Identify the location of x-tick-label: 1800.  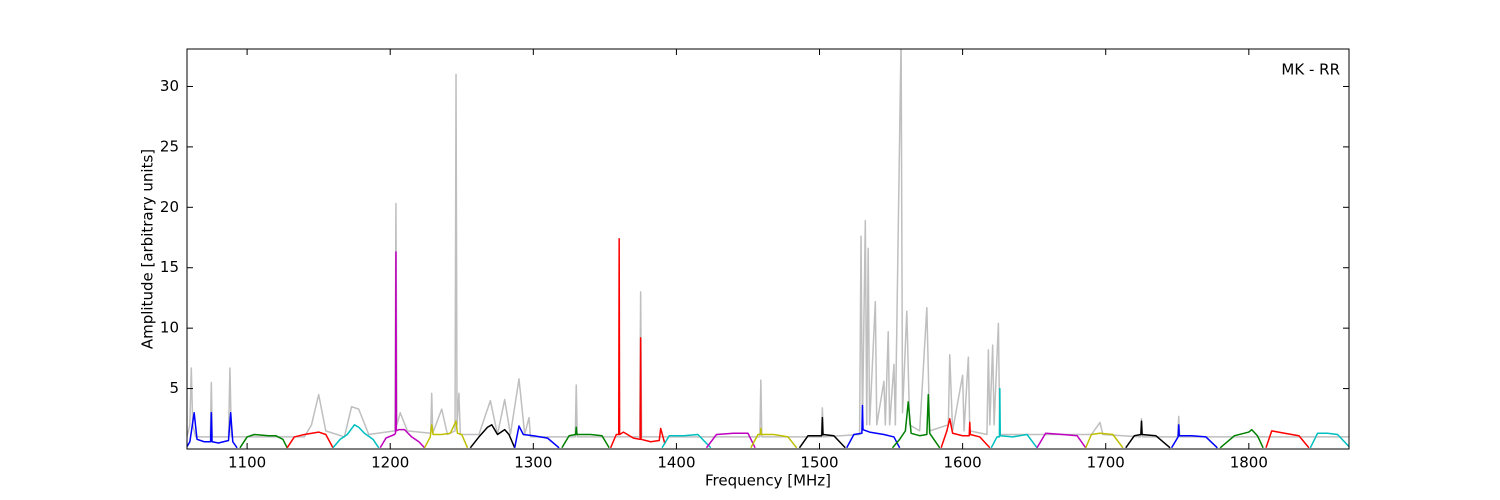
(1249, 463).